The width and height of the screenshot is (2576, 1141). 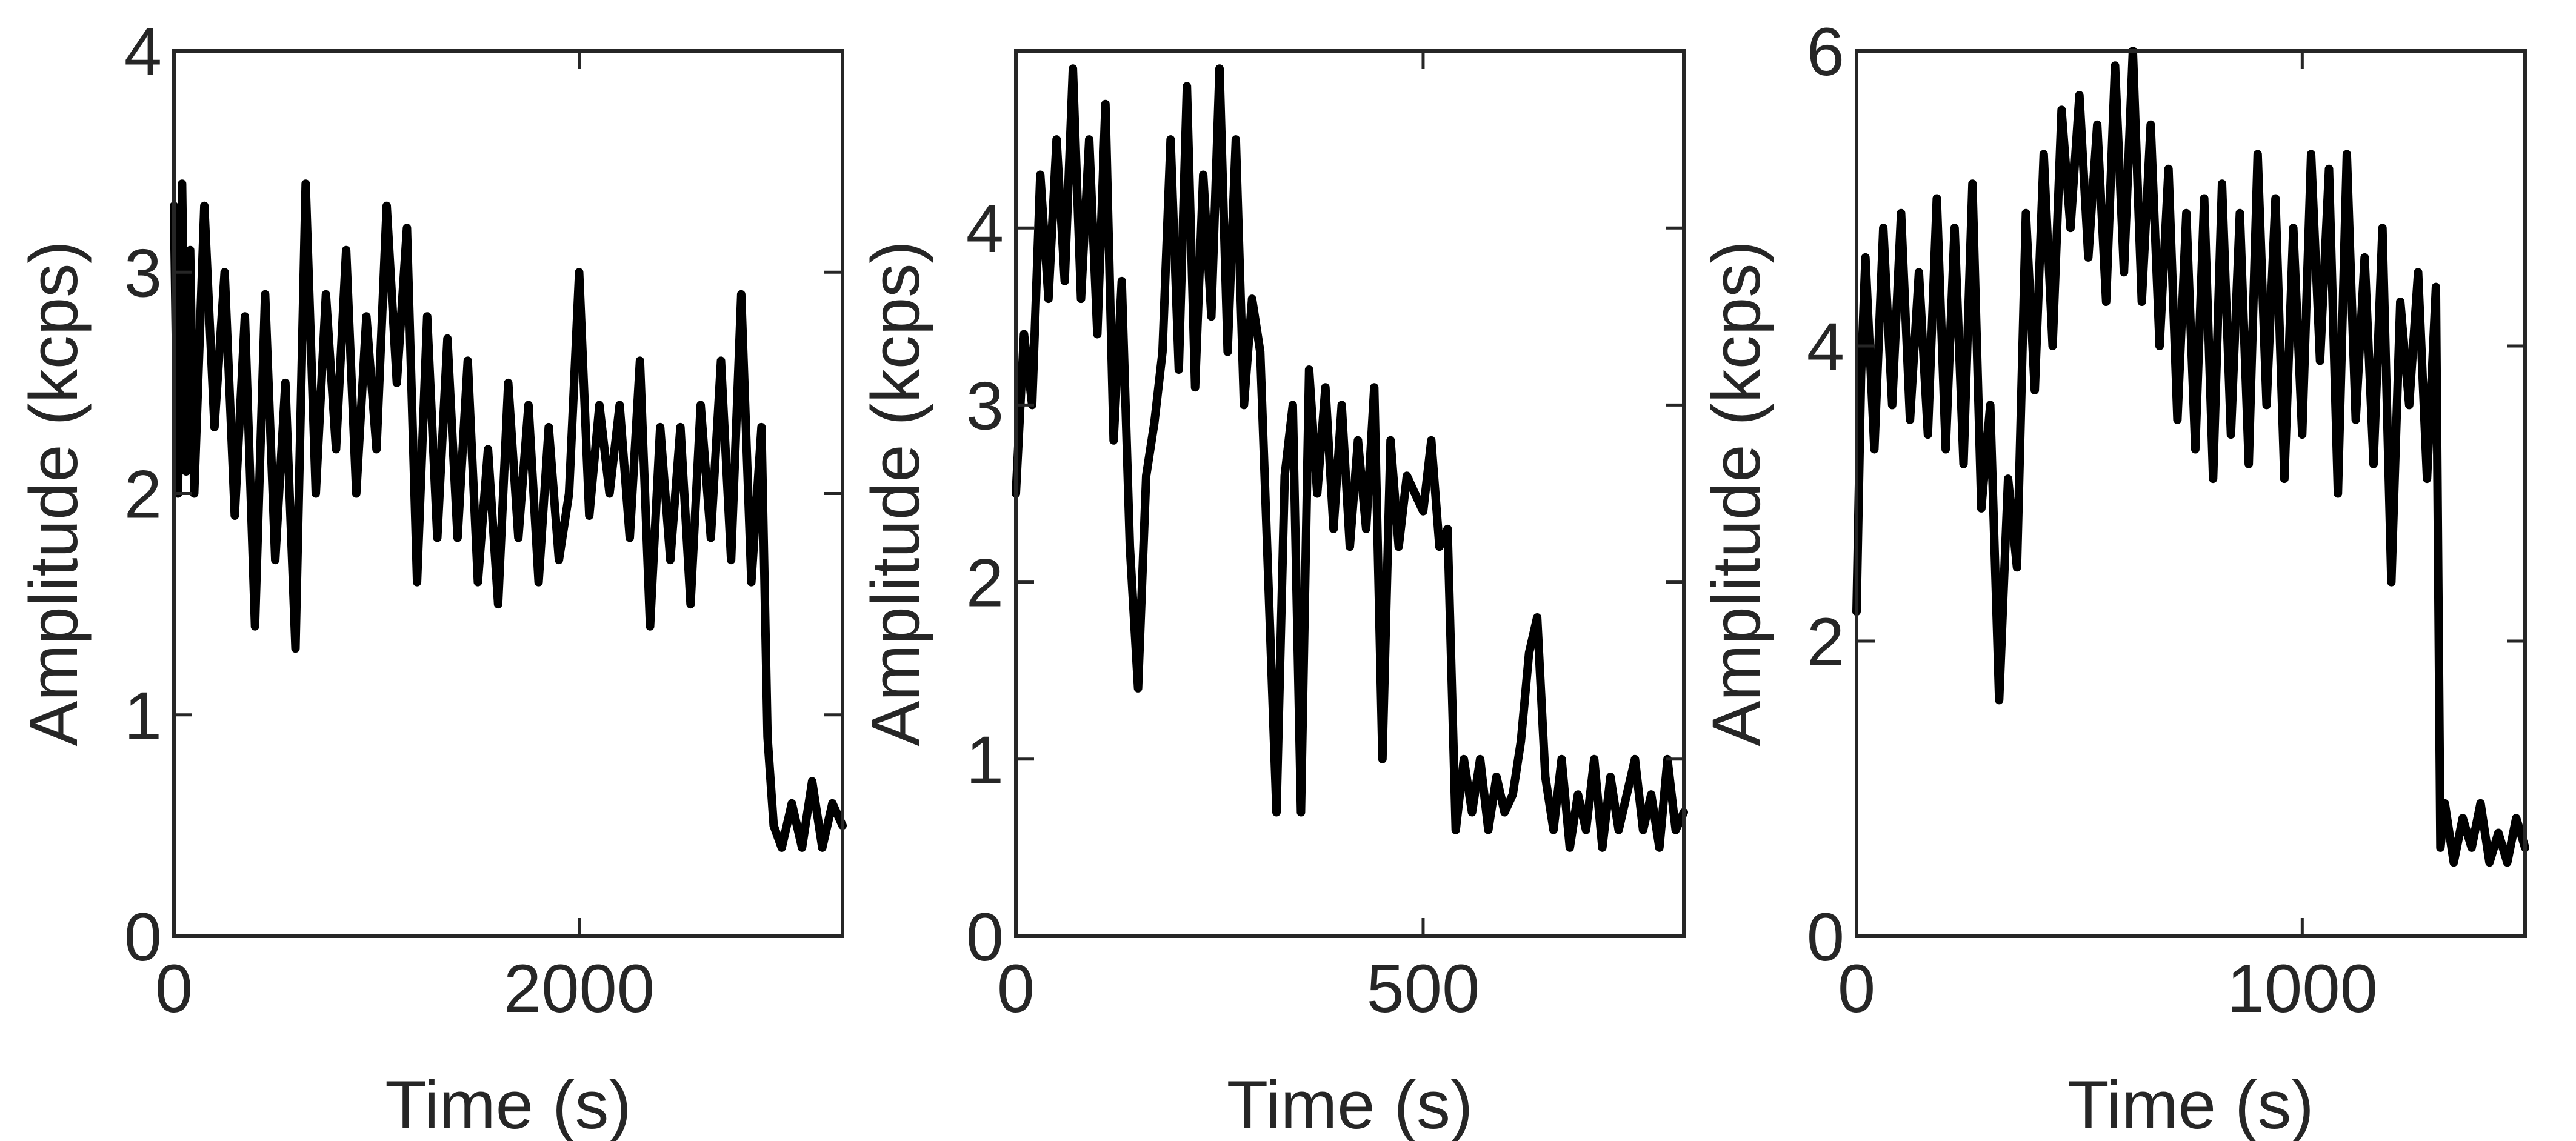 What do you see at coordinates (2302, 988) in the screenshot?
I see `x-tick-label: 1000` at bounding box center [2302, 988].